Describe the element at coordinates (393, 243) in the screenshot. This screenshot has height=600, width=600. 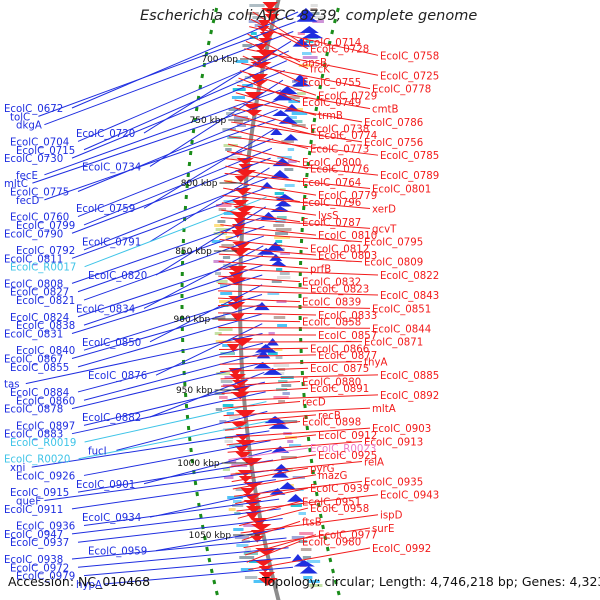
I see `gene-label-right: EcolC_0795` at that location.